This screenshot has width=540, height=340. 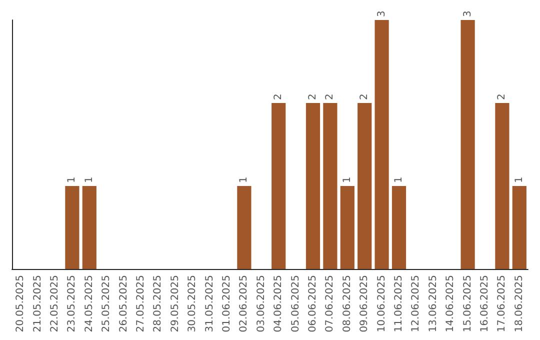 What do you see at coordinates (89, 303) in the screenshot?
I see `x-tick-label: 24.05.2025` at bounding box center [89, 303].